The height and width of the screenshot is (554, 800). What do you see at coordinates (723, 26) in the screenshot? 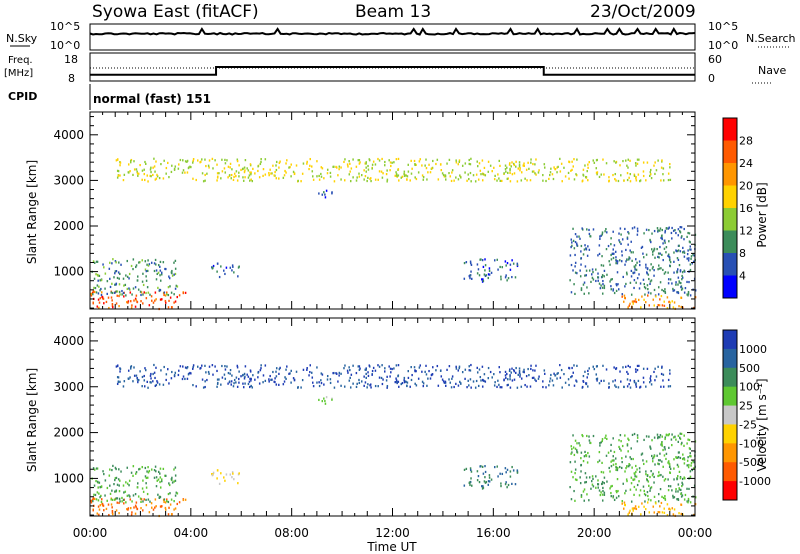
I see `sky-right-tick-top: 10^5` at bounding box center [723, 26].